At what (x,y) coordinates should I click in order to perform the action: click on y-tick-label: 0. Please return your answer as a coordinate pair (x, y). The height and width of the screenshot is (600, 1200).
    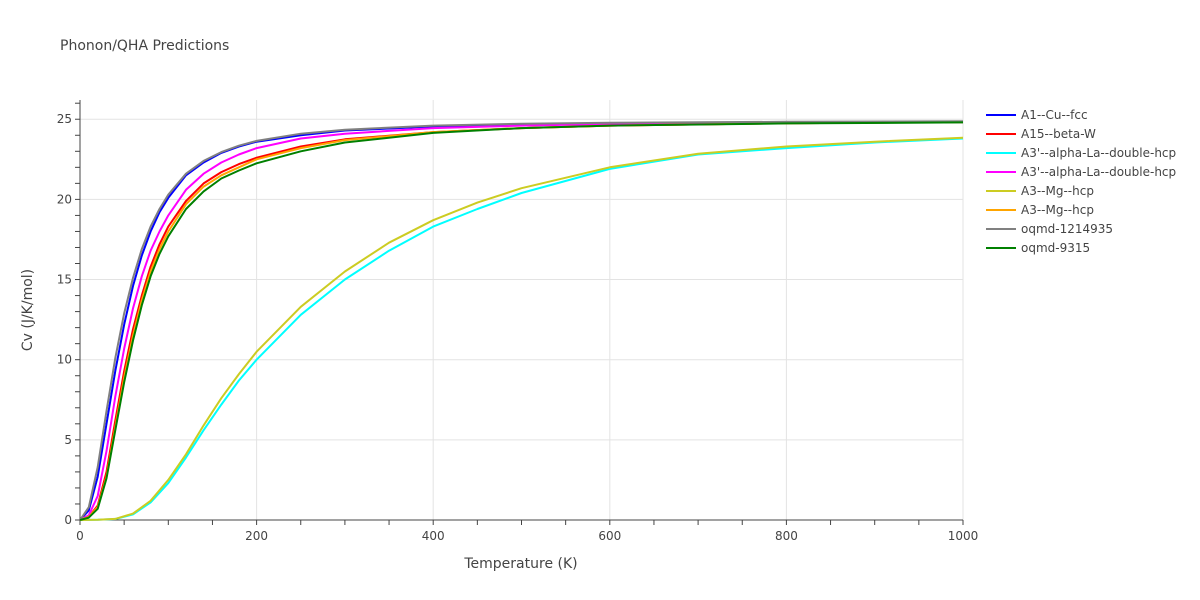
    Looking at the image, I should click on (68, 520).